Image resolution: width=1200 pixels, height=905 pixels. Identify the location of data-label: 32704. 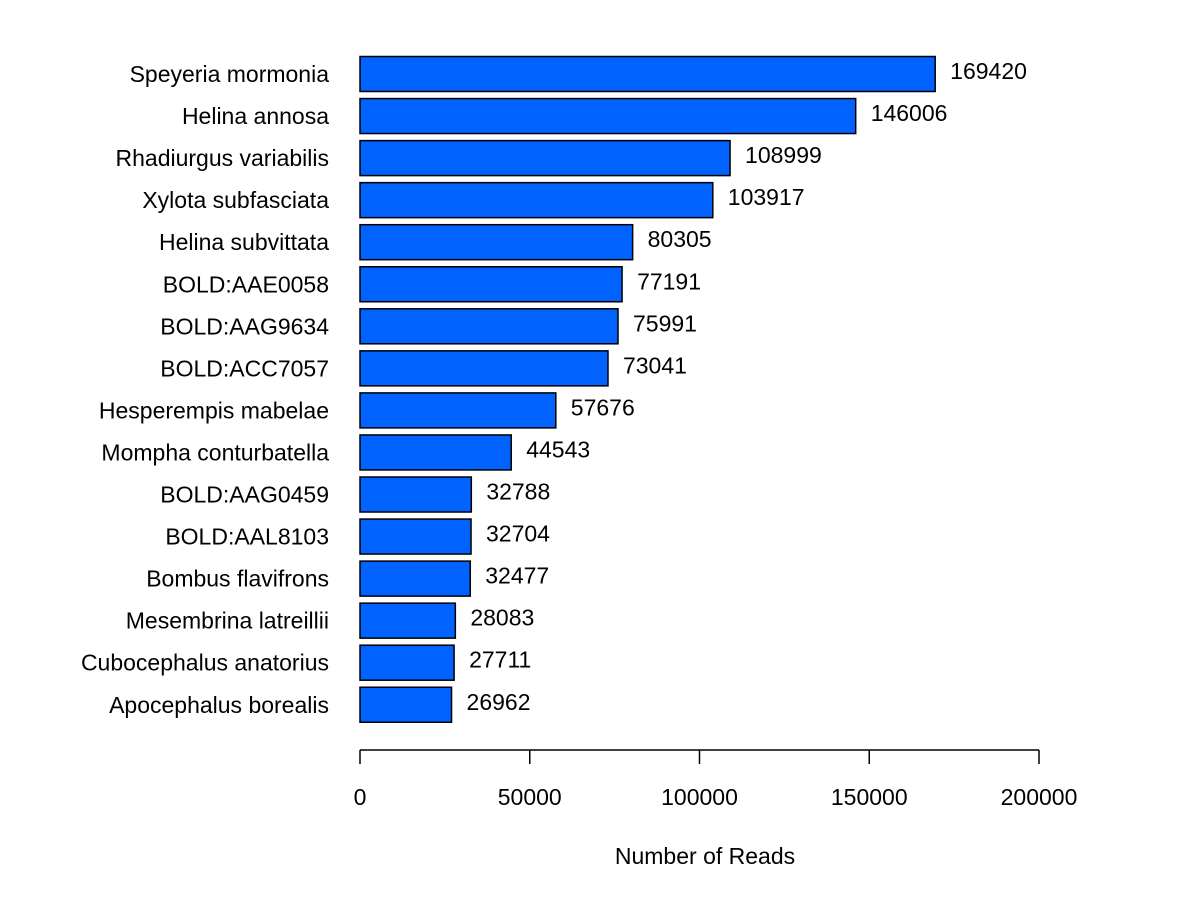
(518, 534).